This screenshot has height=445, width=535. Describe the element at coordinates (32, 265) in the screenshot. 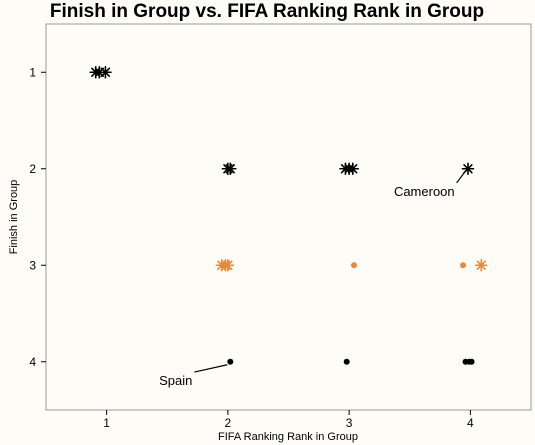

I see `y-tick-label: 3` at that location.